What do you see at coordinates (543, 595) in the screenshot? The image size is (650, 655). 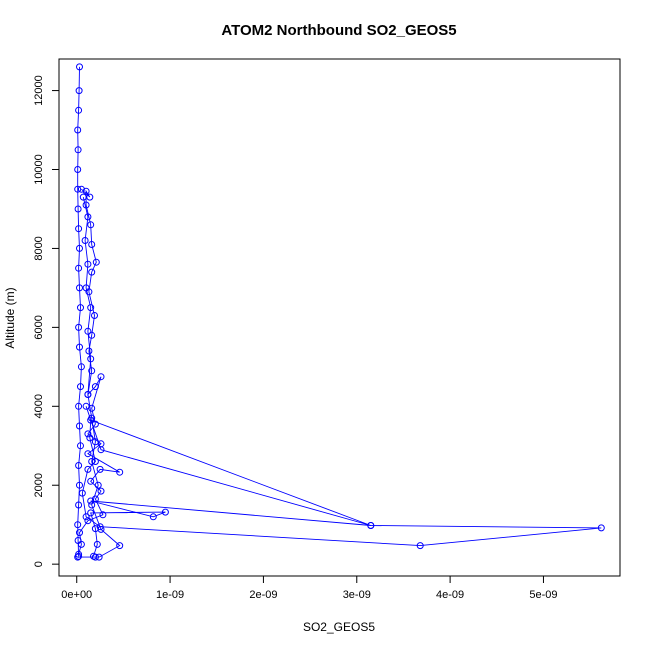 I see `x-tick-label: 5e-09` at bounding box center [543, 595].